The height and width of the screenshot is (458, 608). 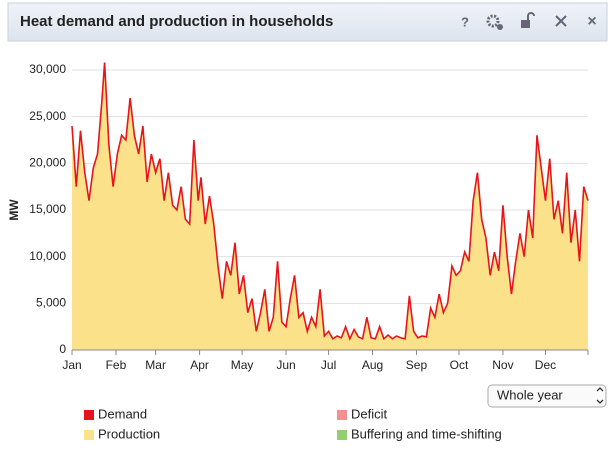 What do you see at coordinates (242, 365) in the screenshot?
I see `x-tick-label: May` at bounding box center [242, 365].